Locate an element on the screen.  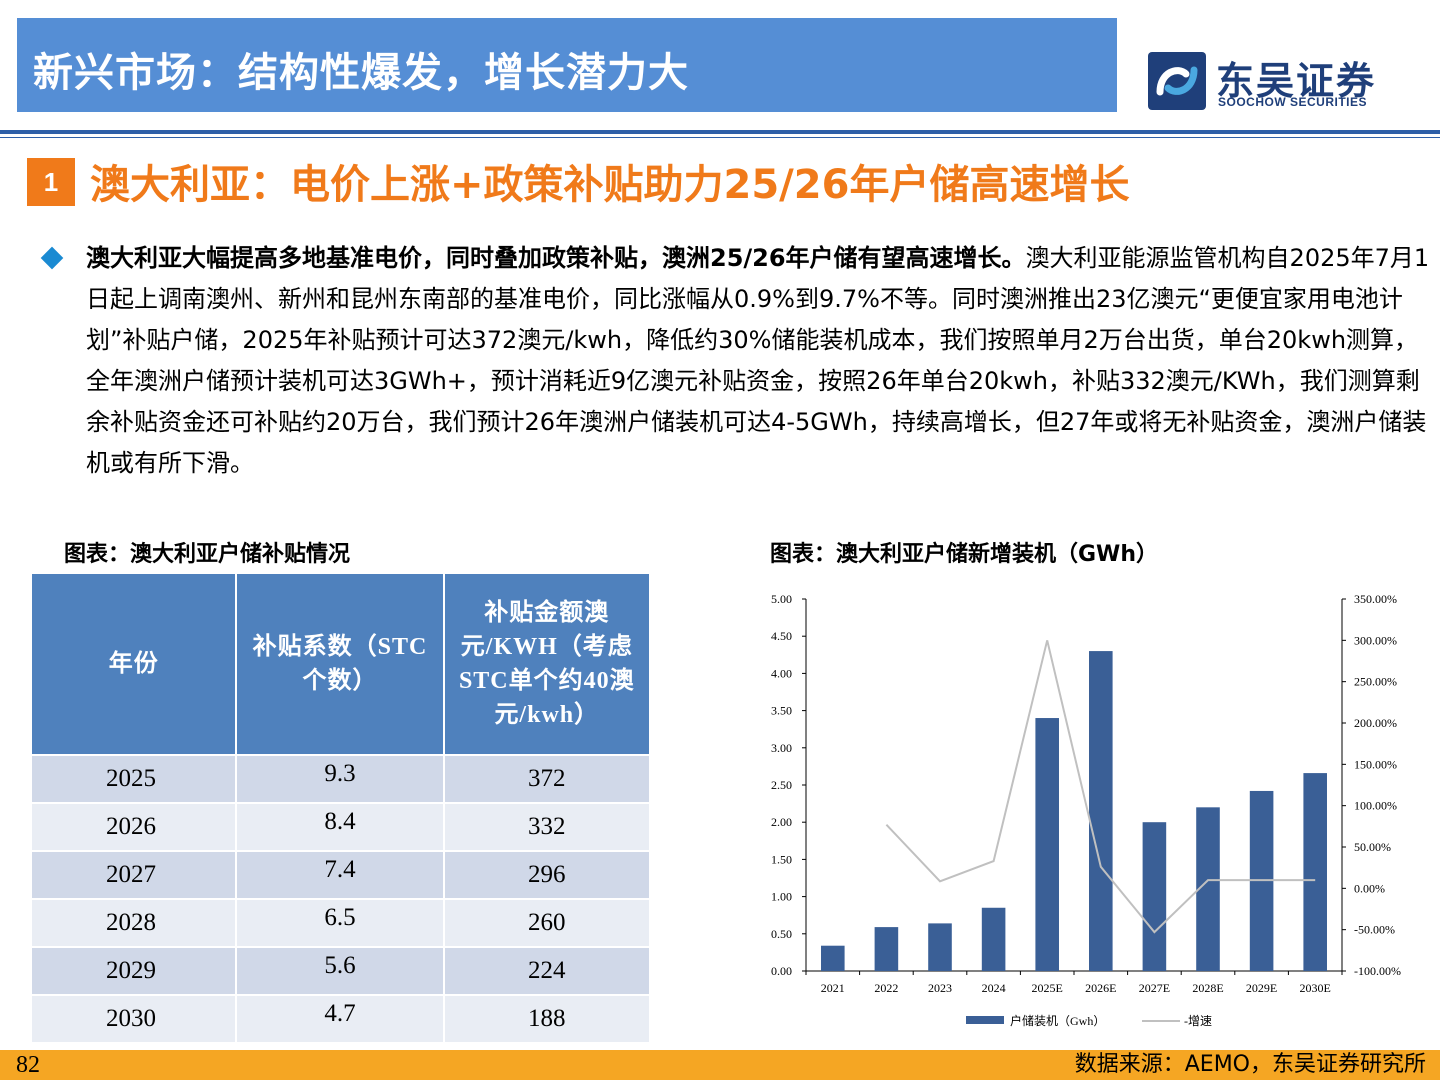
y-tick-label: 0.00 is located at coordinates (781, 971).